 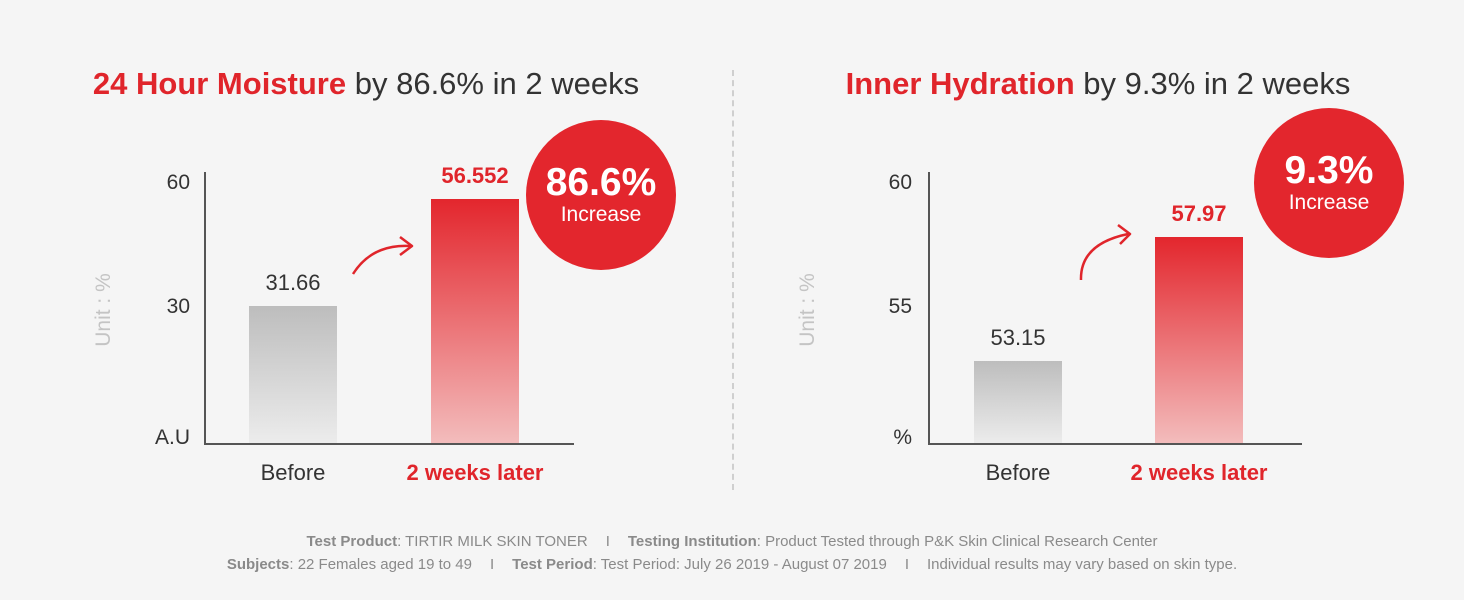 I want to click on panel-divider, so click(x=733, y=280).